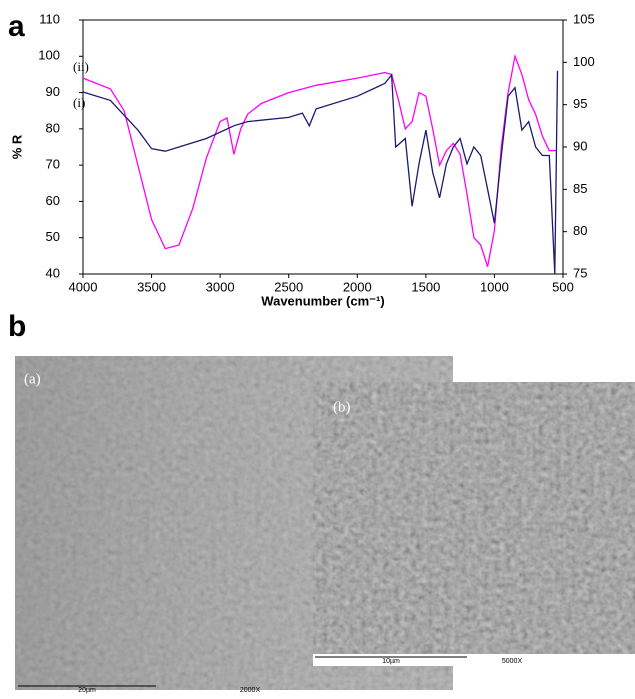 The width and height of the screenshot is (635, 699). I want to click on magnification: 5000X, so click(512, 661).